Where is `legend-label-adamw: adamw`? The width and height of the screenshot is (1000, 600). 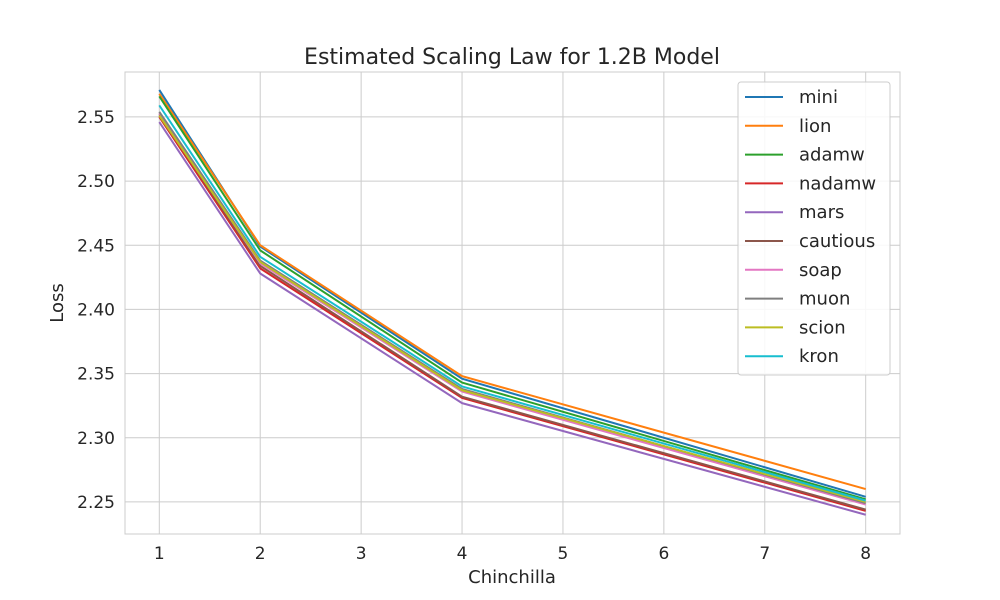 legend-label-adamw: adamw is located at coordinates (832, 155).